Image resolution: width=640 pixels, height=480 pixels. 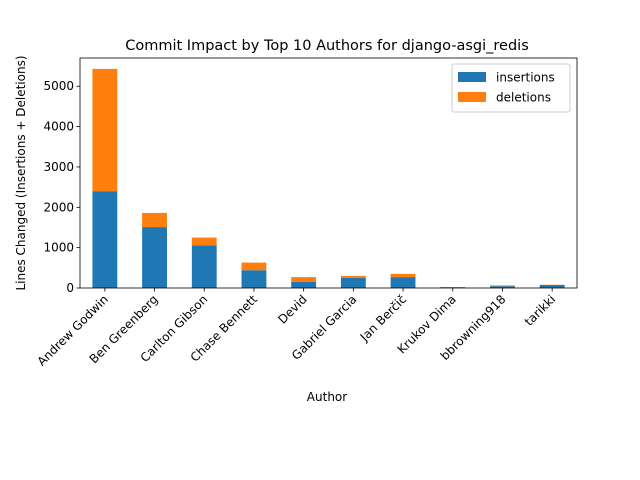 What do you see at coordinates (70, 288) in the screenshot?
I see `y-tick-label: 0` at bounding box center [70, 288].